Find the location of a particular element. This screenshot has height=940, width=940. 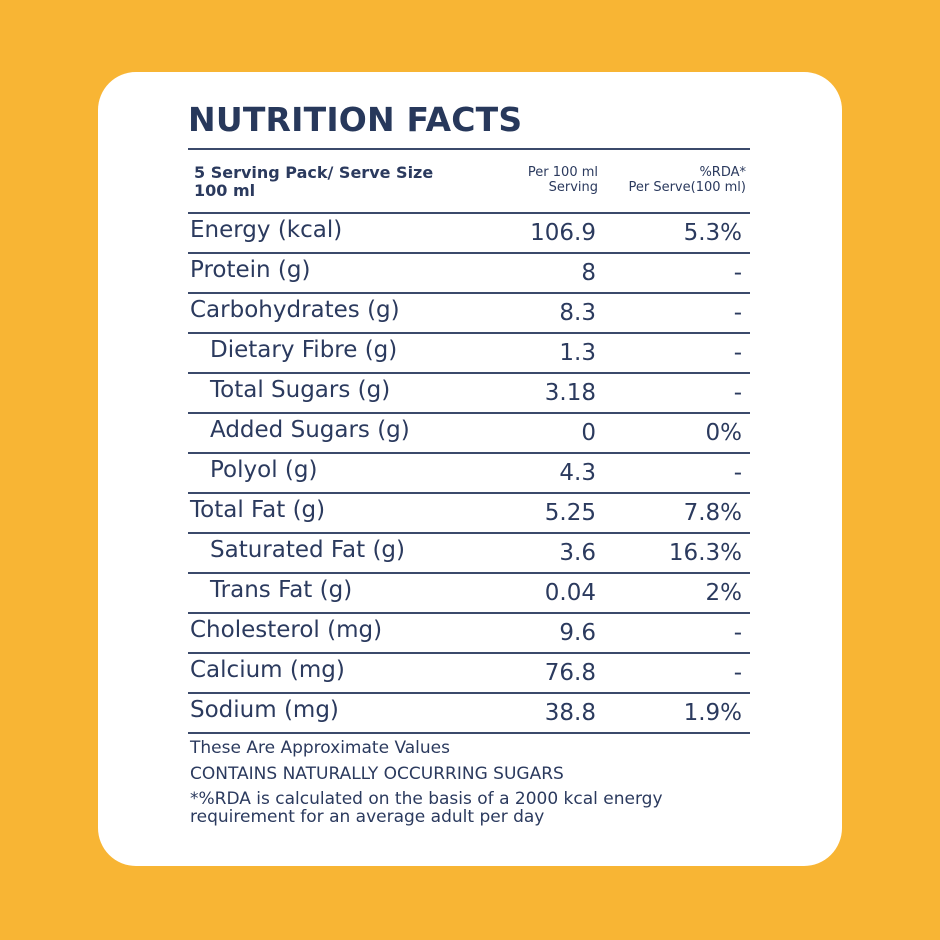

rda-header: %RDA* Per Serve(100 ml) is located at coordinates (666, 180).